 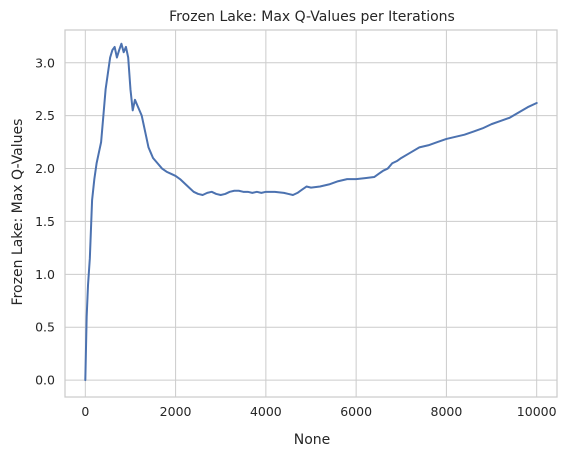 What do you see at coordinates (537, 411) in the screenshot?
I see `x-tick-label: 10000` at bounding box center [537, 411].